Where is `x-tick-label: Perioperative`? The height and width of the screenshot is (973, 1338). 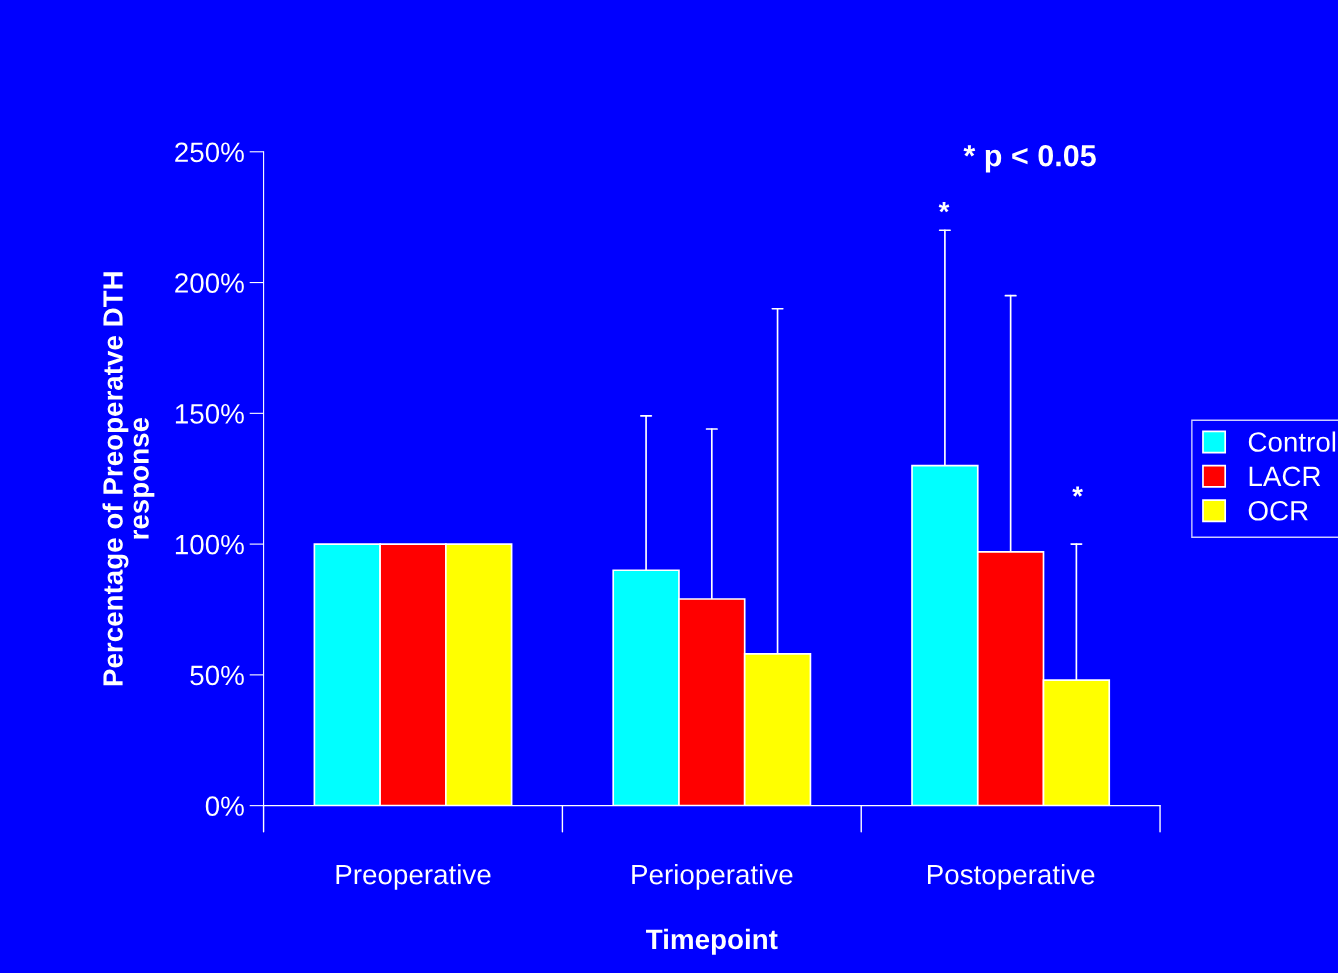 x-tick-label: Perioperative is located at coordinates (712, 876).